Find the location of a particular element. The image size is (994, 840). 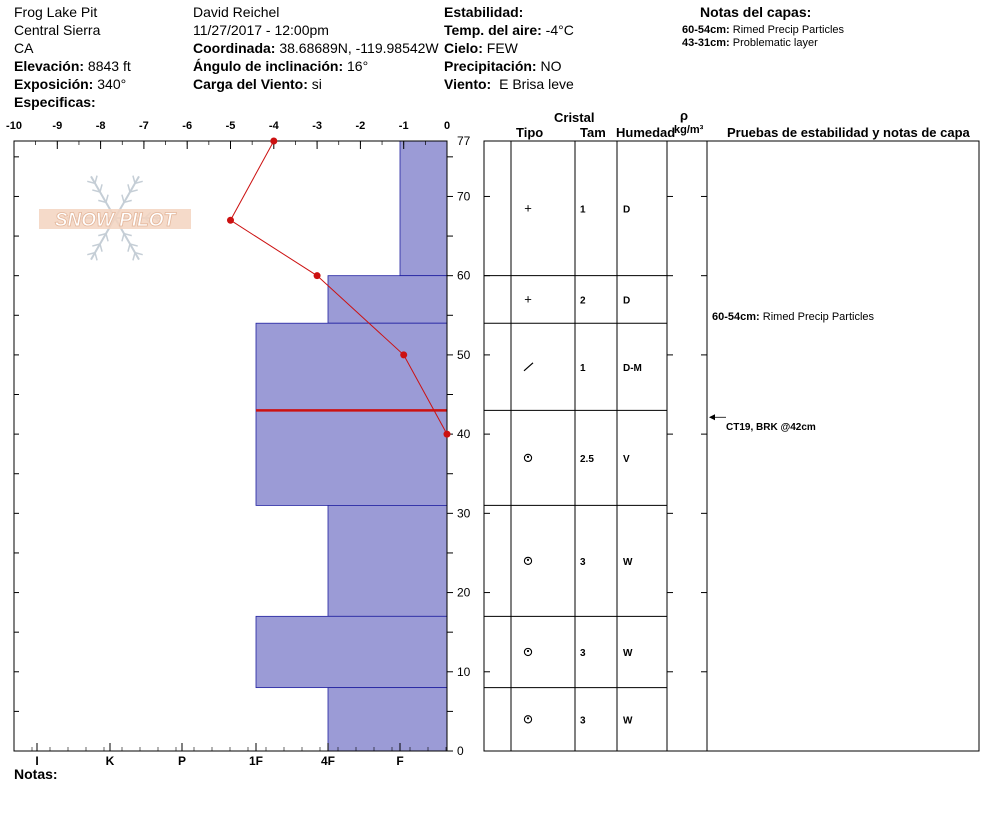

elevation-value: 8843 ft is located at coordinates (109, 66).